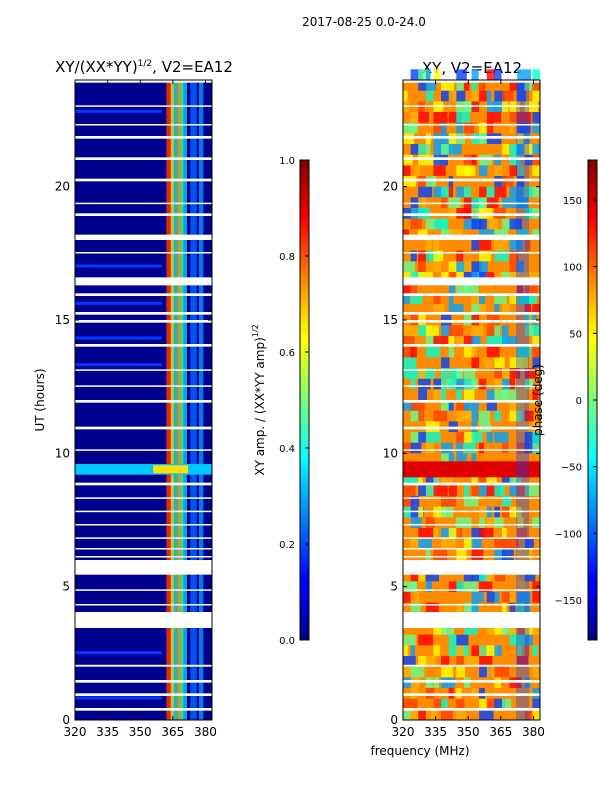 The height and width of the screenshot is (800, 600). I want to click on right-y-tick-label: 0, so click(394, 720).